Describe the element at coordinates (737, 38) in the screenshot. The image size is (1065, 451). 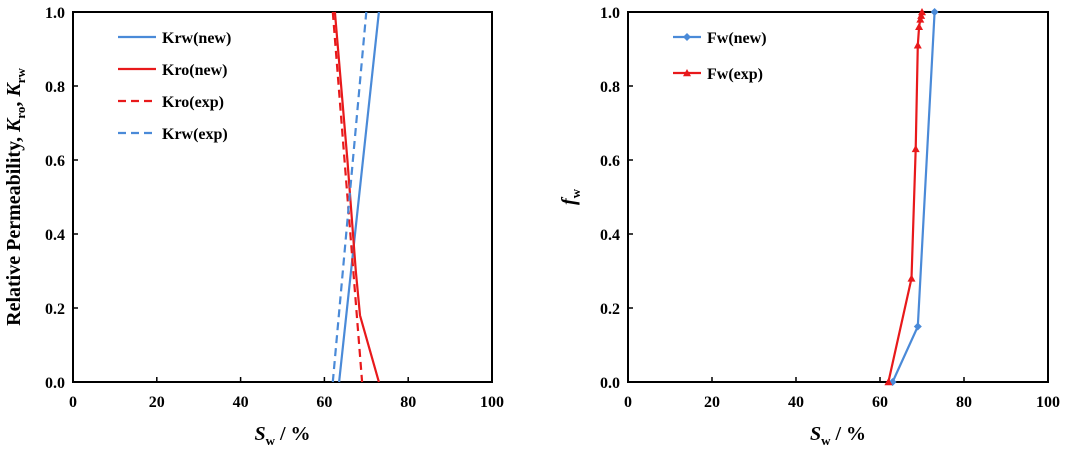
I see `legend-label: Fw(new)` at that location.